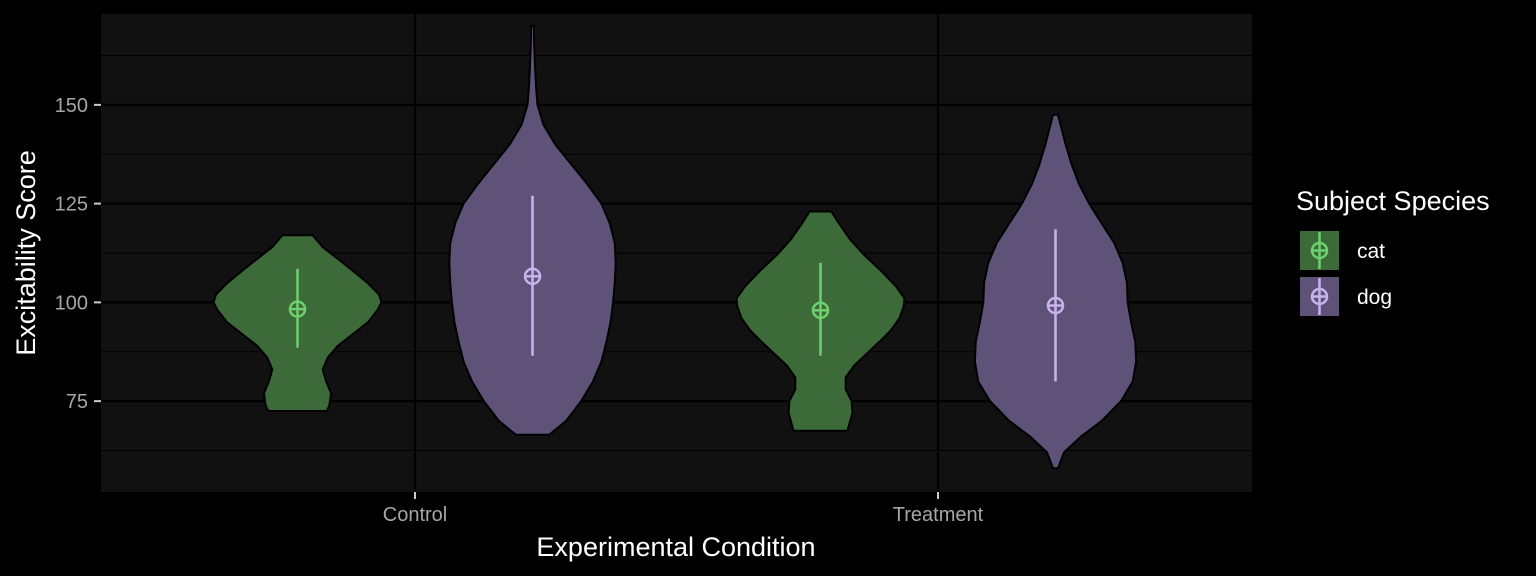 This screenshot has width=1536, height=576. What do you see at coordinates (1371, 251) in the screenshot?
I see `legend-label-cat: cat` at bounding box center [1371, 251].